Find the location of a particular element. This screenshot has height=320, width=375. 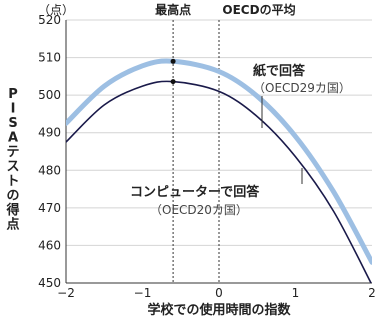

max-point-paper is located at coordinates (173, 61).